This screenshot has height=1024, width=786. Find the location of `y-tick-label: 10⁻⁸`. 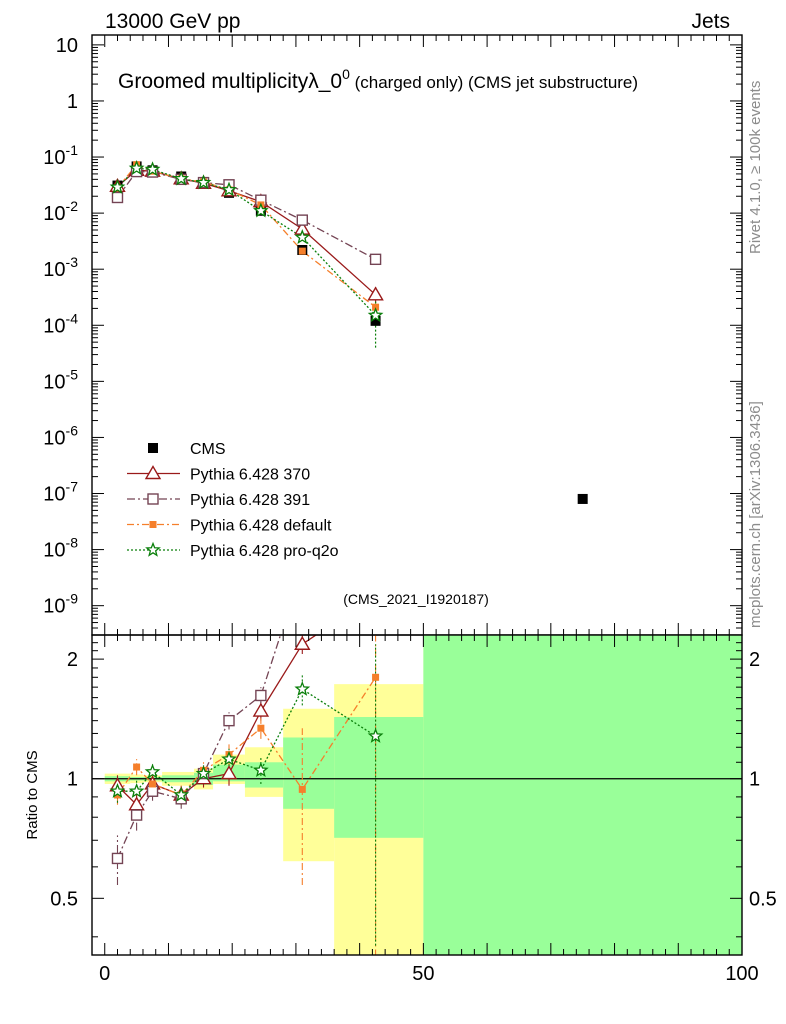

y-tick-label: 10⁻⁸ is located at coordinates (60, 548).